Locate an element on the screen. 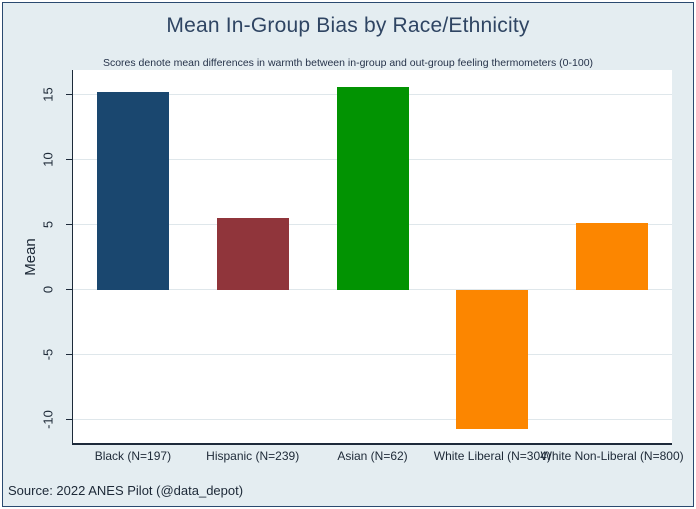  chart-title: Mean In-Group Bias by Race/Ethnicity is located at coordinates (348, 25).